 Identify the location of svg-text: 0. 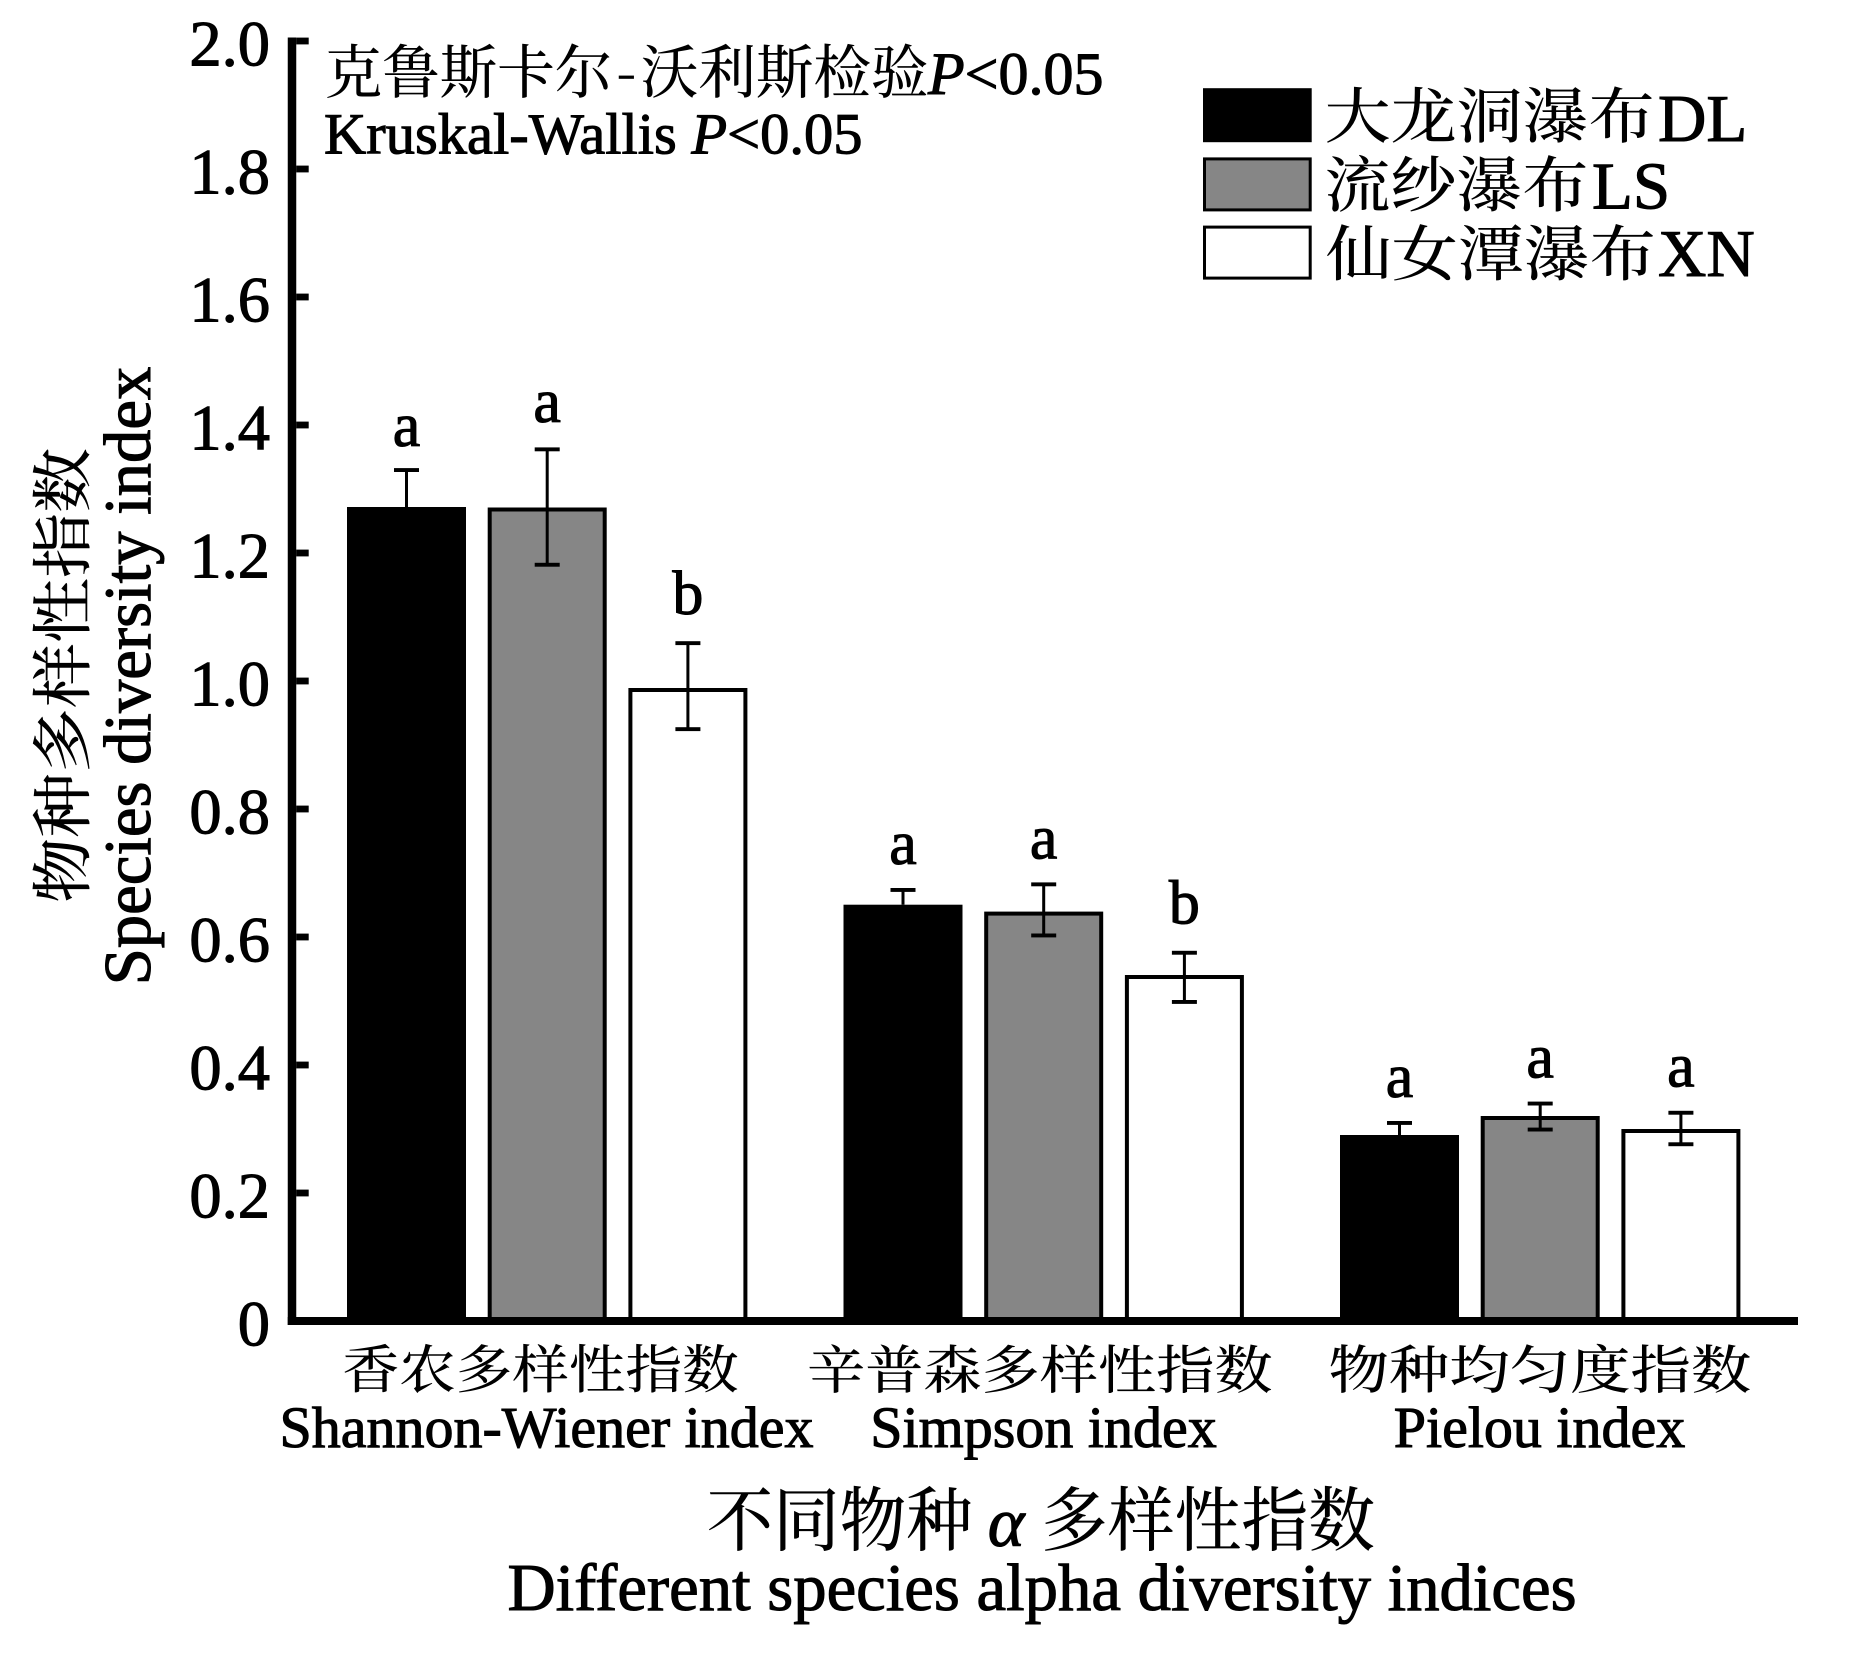
(254, 1324).